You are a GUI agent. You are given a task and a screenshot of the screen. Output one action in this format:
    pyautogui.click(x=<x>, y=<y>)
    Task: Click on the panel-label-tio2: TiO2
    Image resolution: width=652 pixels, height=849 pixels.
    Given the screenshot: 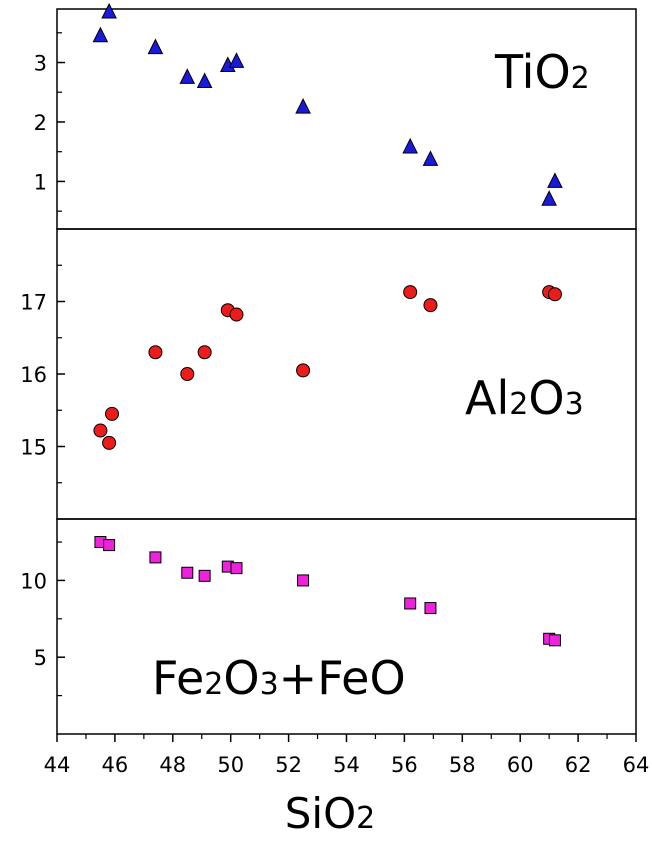 What is the action you would take?
    pyautogui.click(x=542, y=72)
    